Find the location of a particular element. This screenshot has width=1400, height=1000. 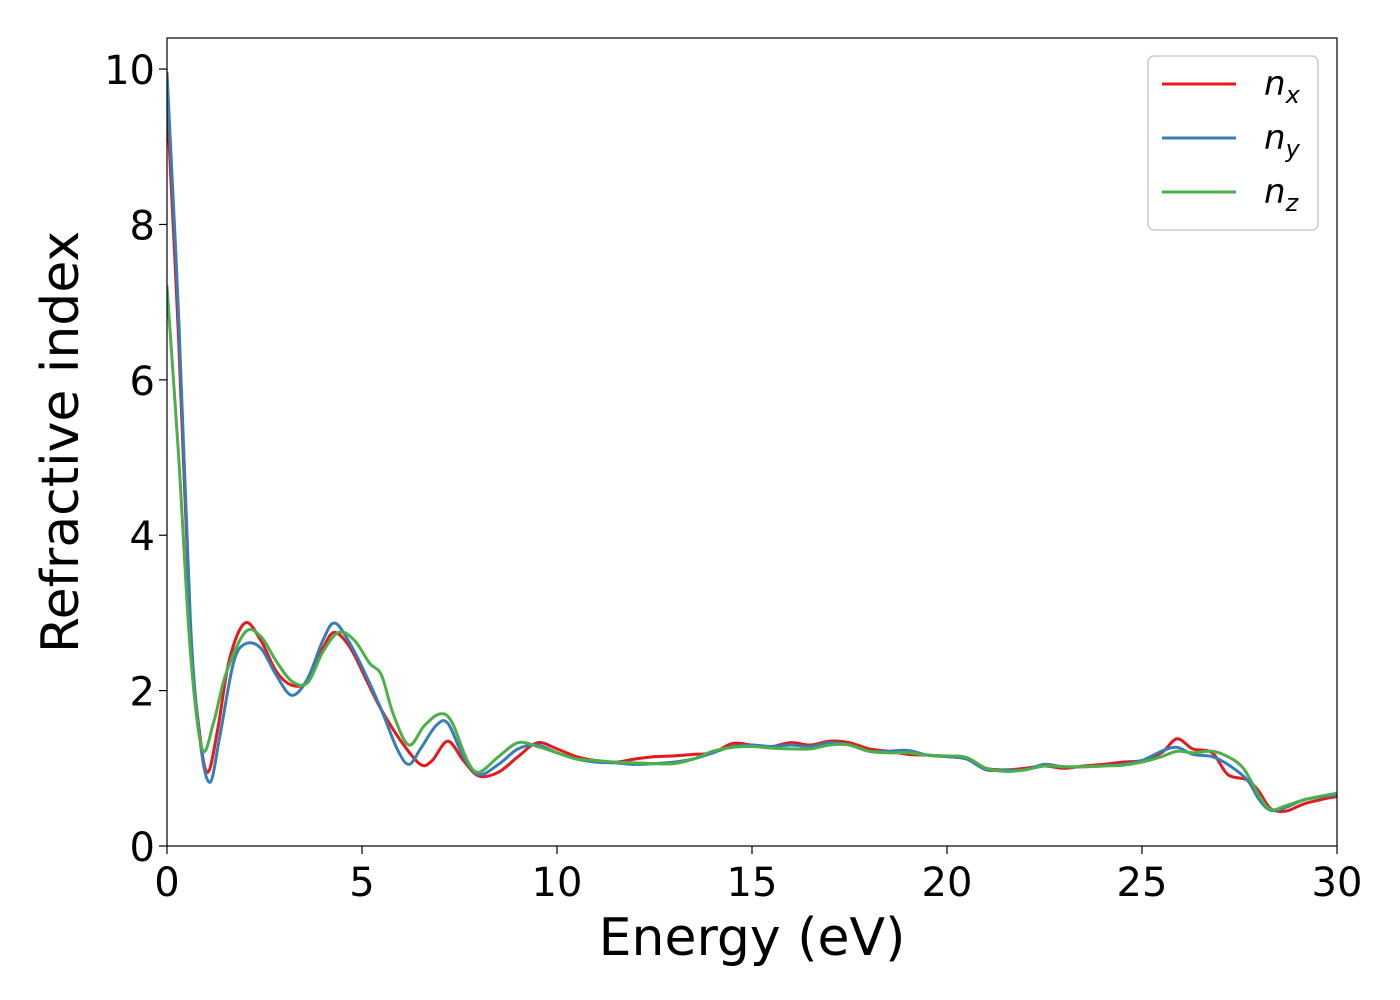

x-tick-label: 30 is located at coordinates (1337, 883).